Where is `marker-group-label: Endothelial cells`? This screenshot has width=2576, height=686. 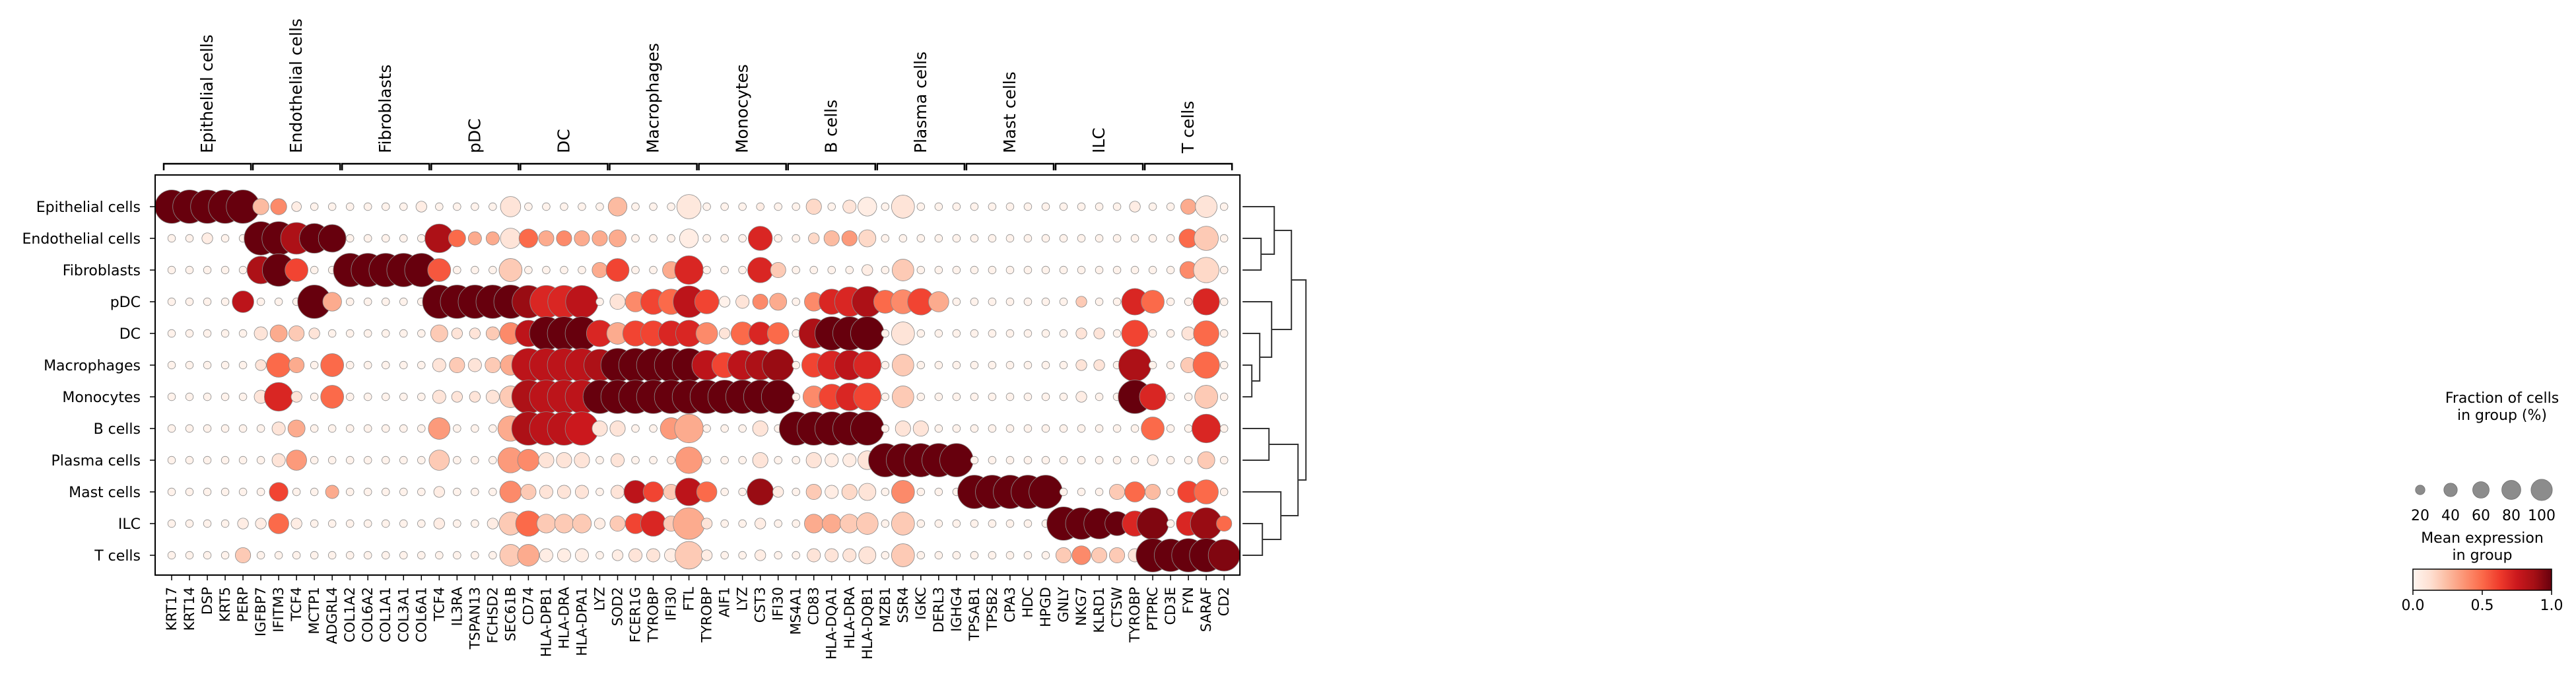
marker-group-label: Endothelial cells is located at coordinates (297, 85).